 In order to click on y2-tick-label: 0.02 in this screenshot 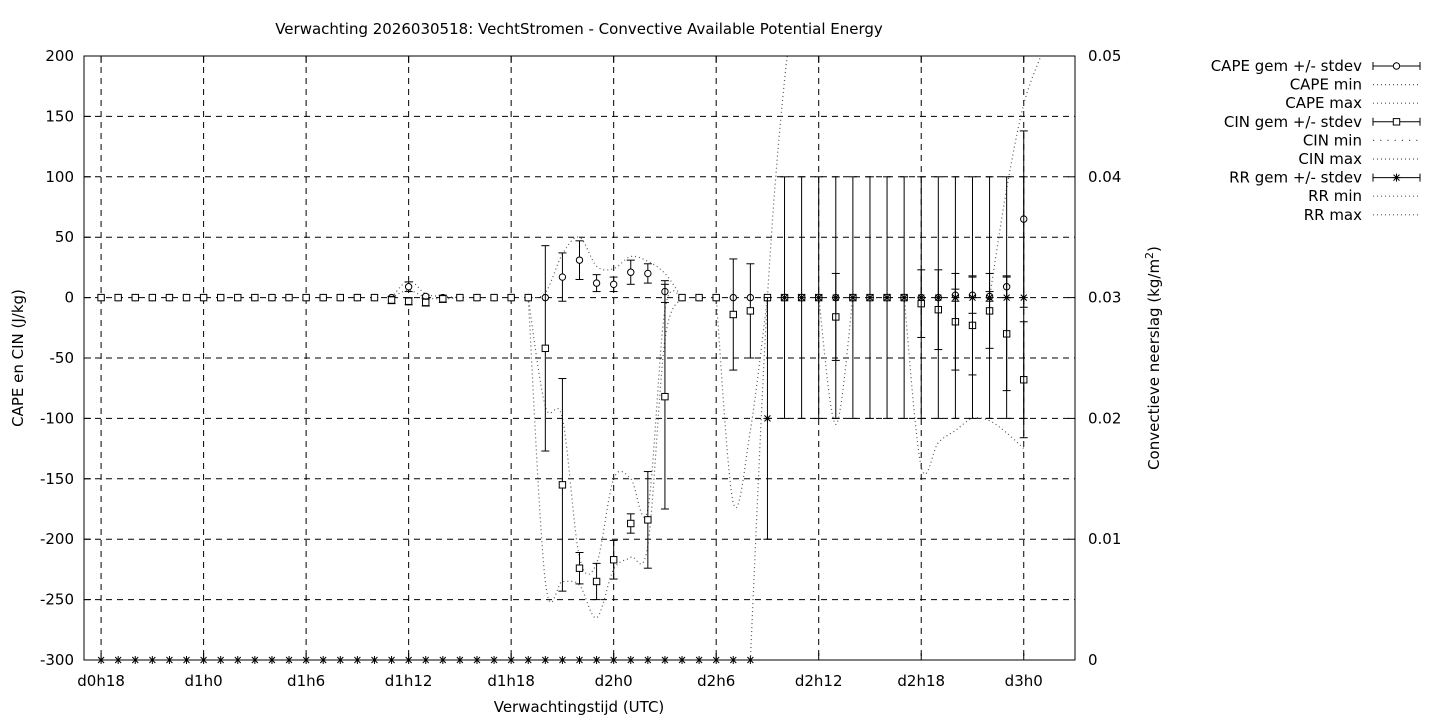, I will do `click(1104, 418)`.